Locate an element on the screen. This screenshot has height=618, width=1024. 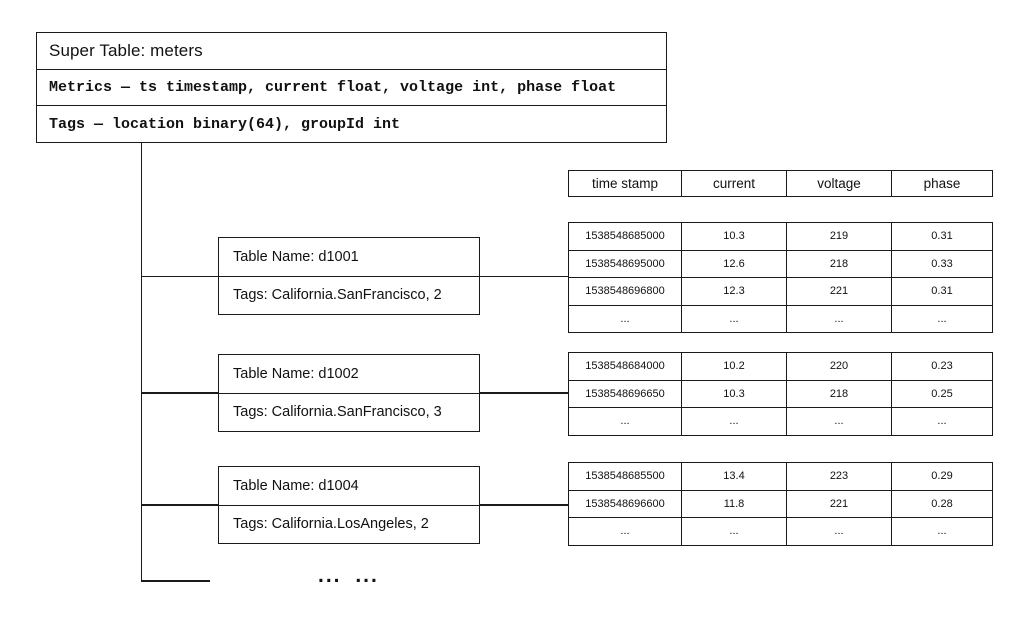
table-row: 1538548696800 12.3 221 0.31 is located at coordinates (780, 291).